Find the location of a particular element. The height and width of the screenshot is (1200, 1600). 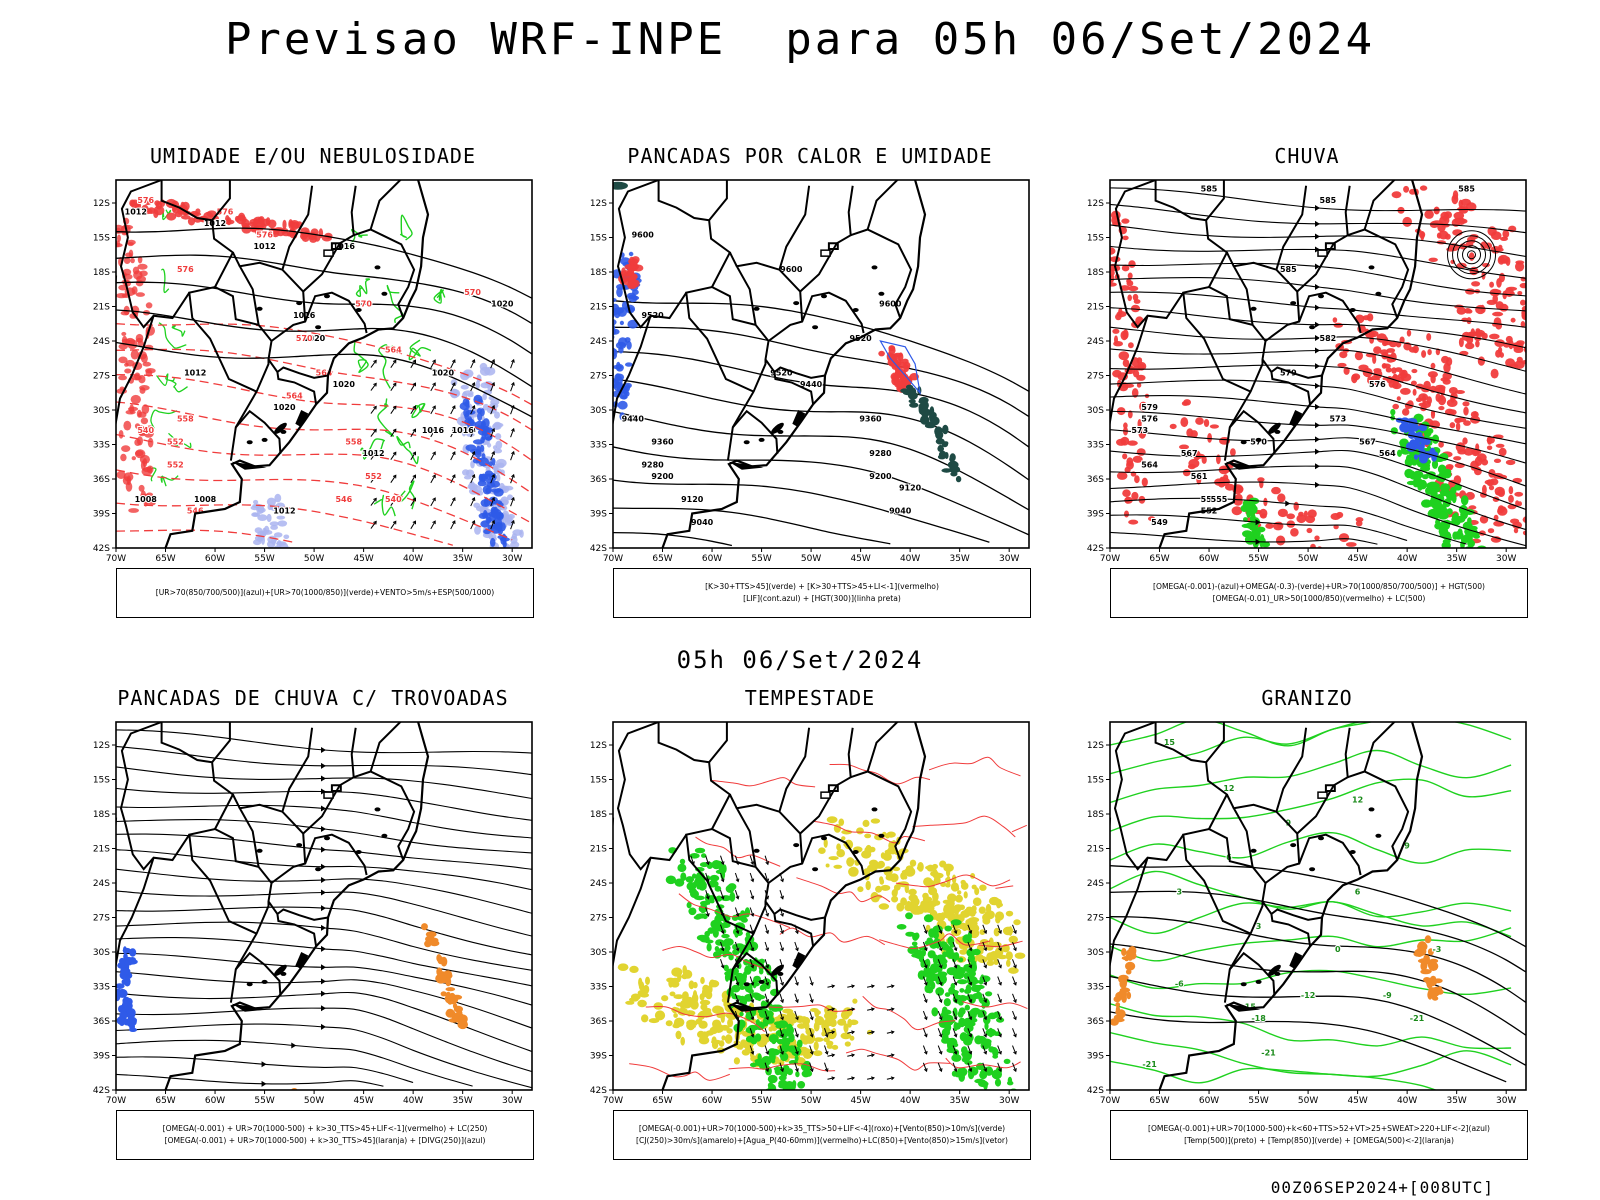

streamline is located at coordinates (1244, 538).